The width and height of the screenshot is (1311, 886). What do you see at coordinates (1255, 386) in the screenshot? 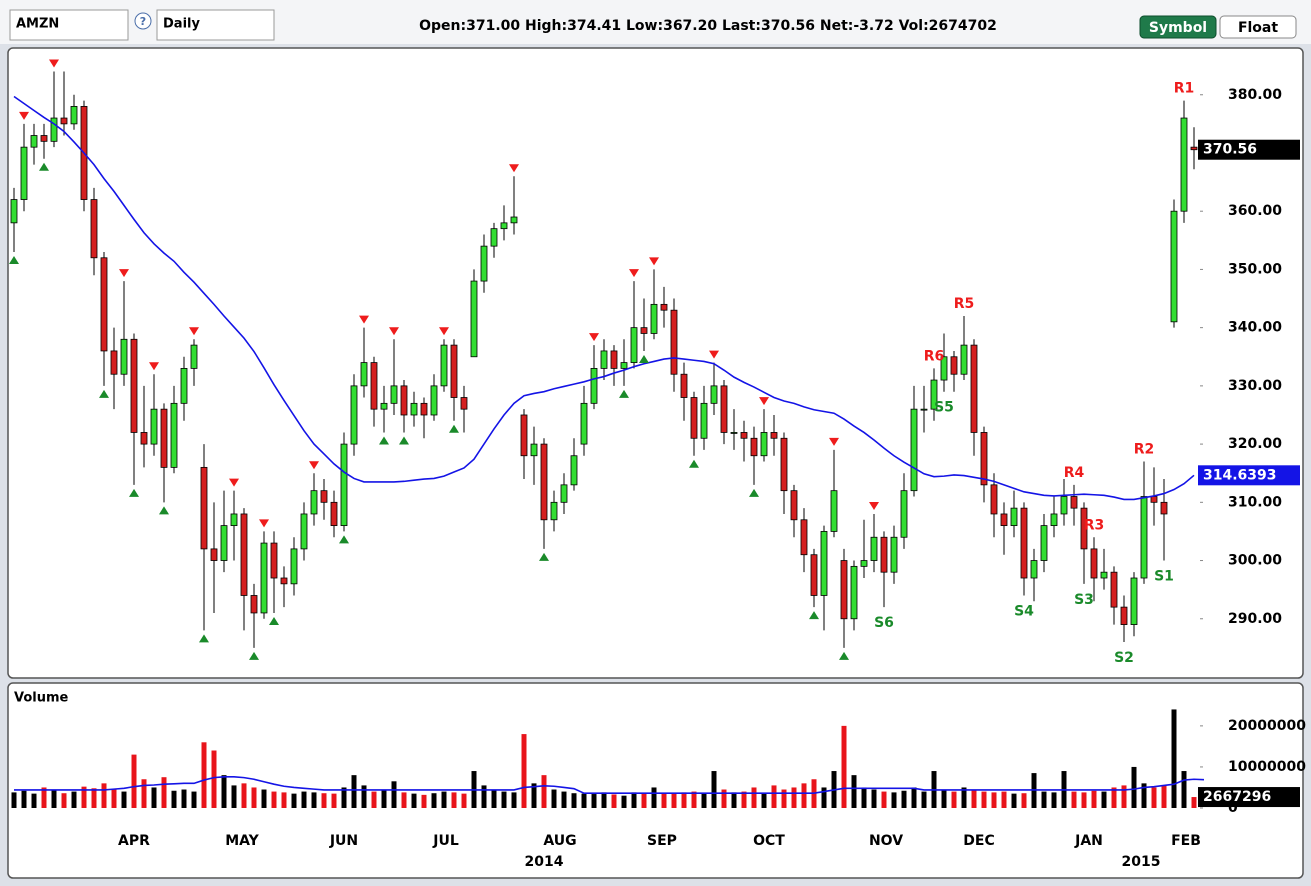
I see `y-tick-label: 330.00` at bounding box center [1255, 386].